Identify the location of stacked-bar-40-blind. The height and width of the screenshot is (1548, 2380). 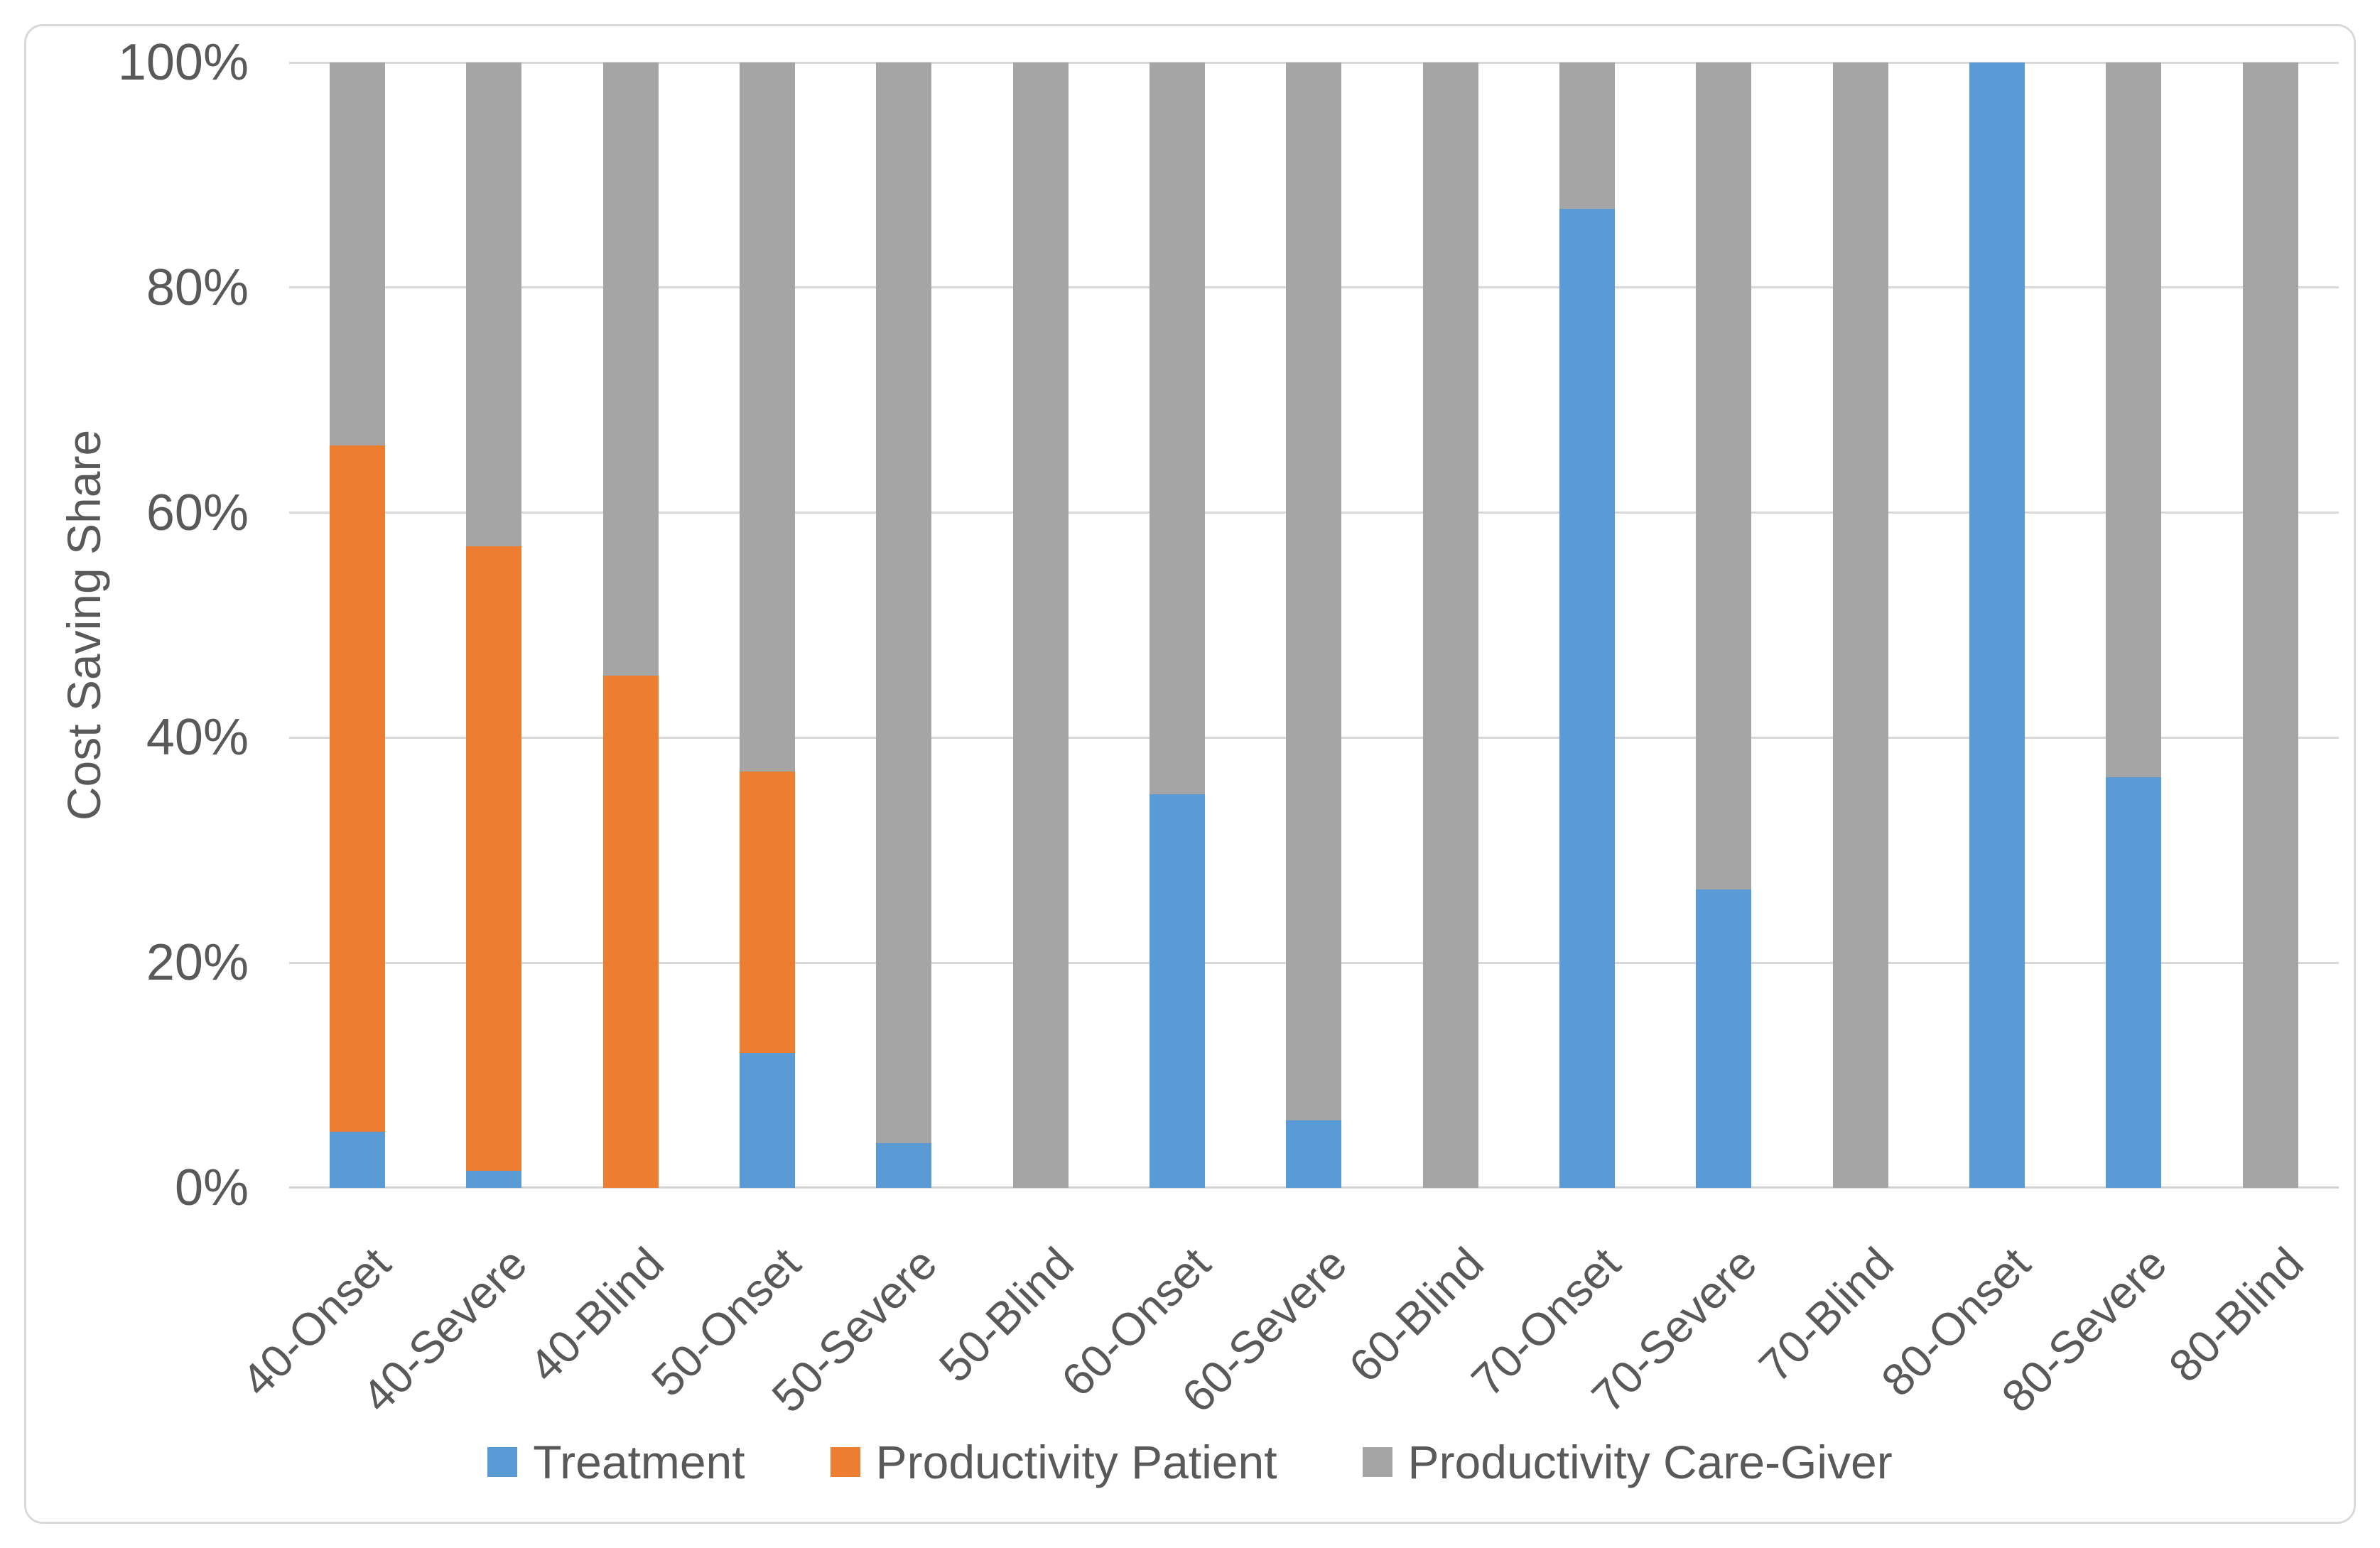
(631, 625).